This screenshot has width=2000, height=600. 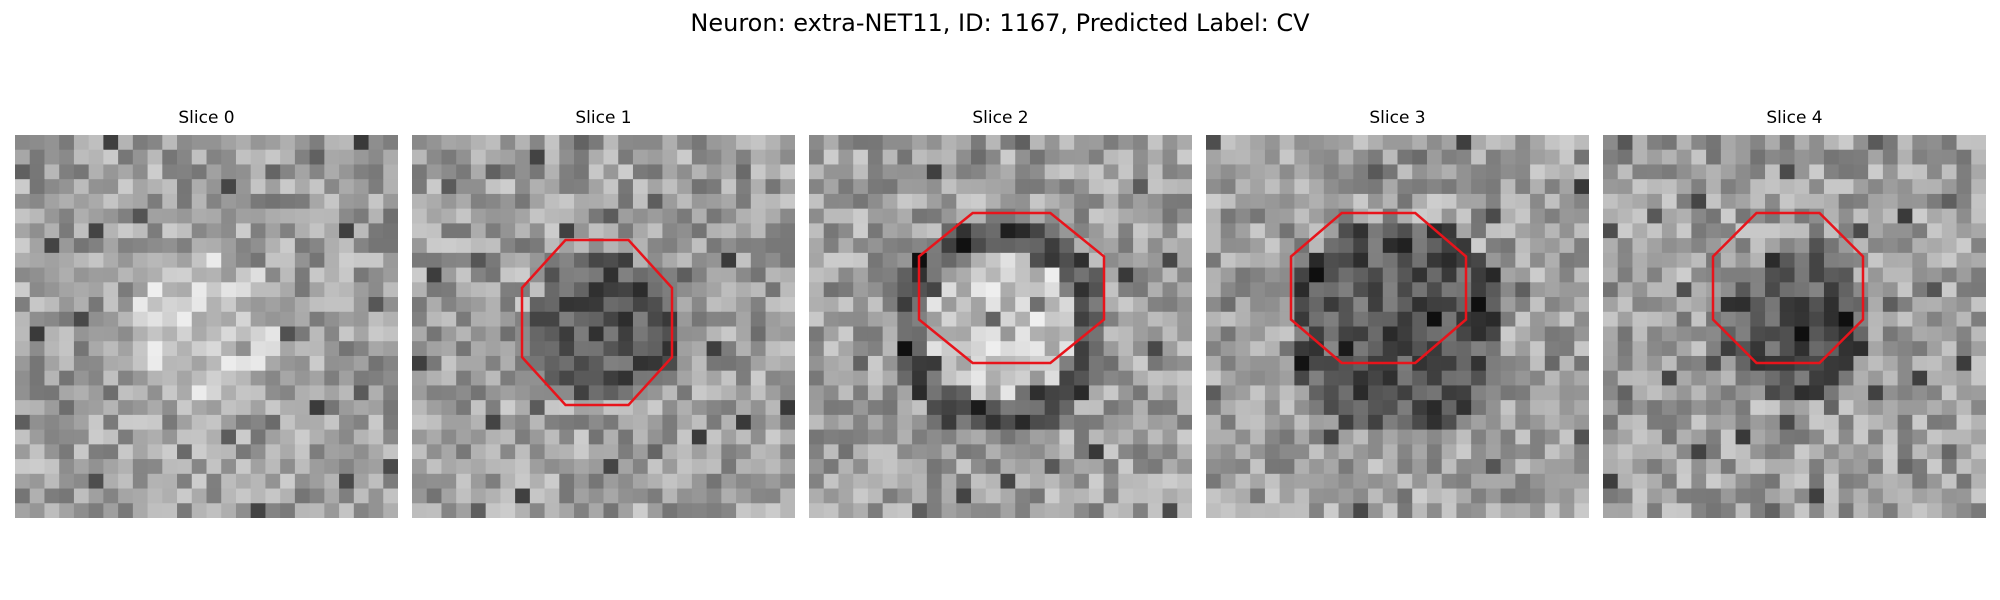 I want to click on slice-panel-1: Slice 1, so click(x=603, y=311).